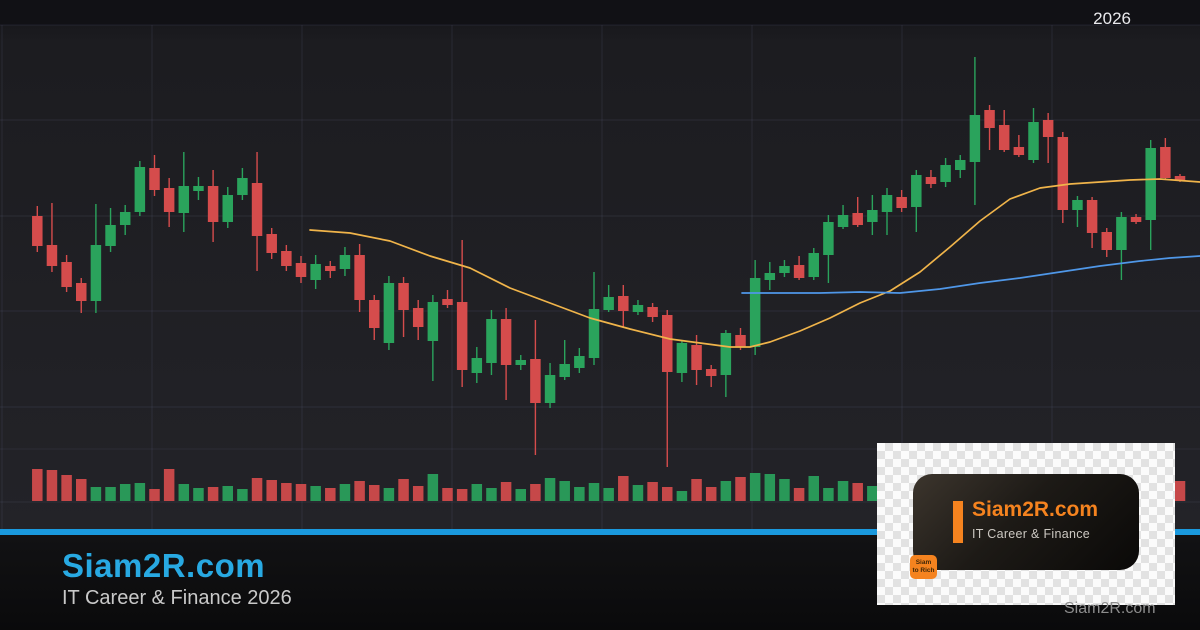 This screenshot has width=1200, height=630. I want to click on watermark-text: Siam2R.com, so click(1110, 608).